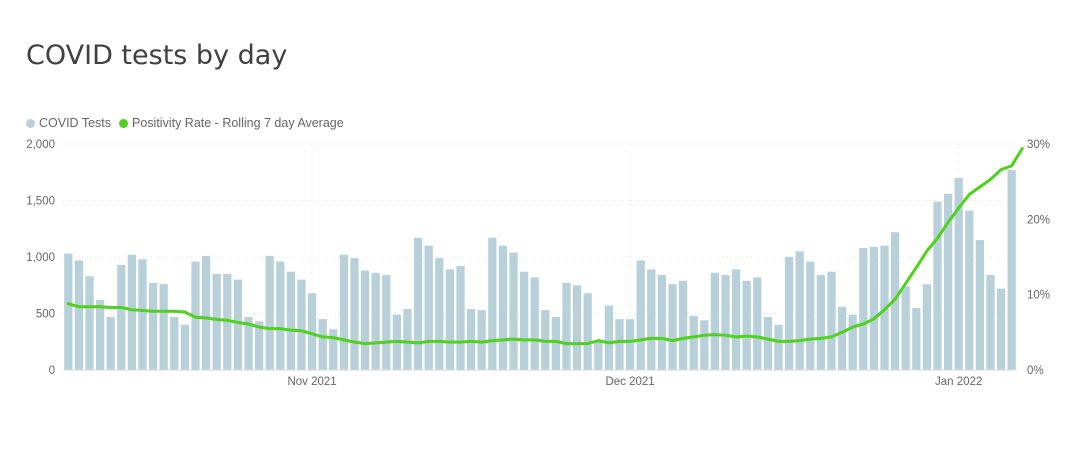 This screenshot has width=1071, height=454. Describe the element at coordinates (1038, 220) in the screenshot. I see `y-tick-right: 20%` at that location.